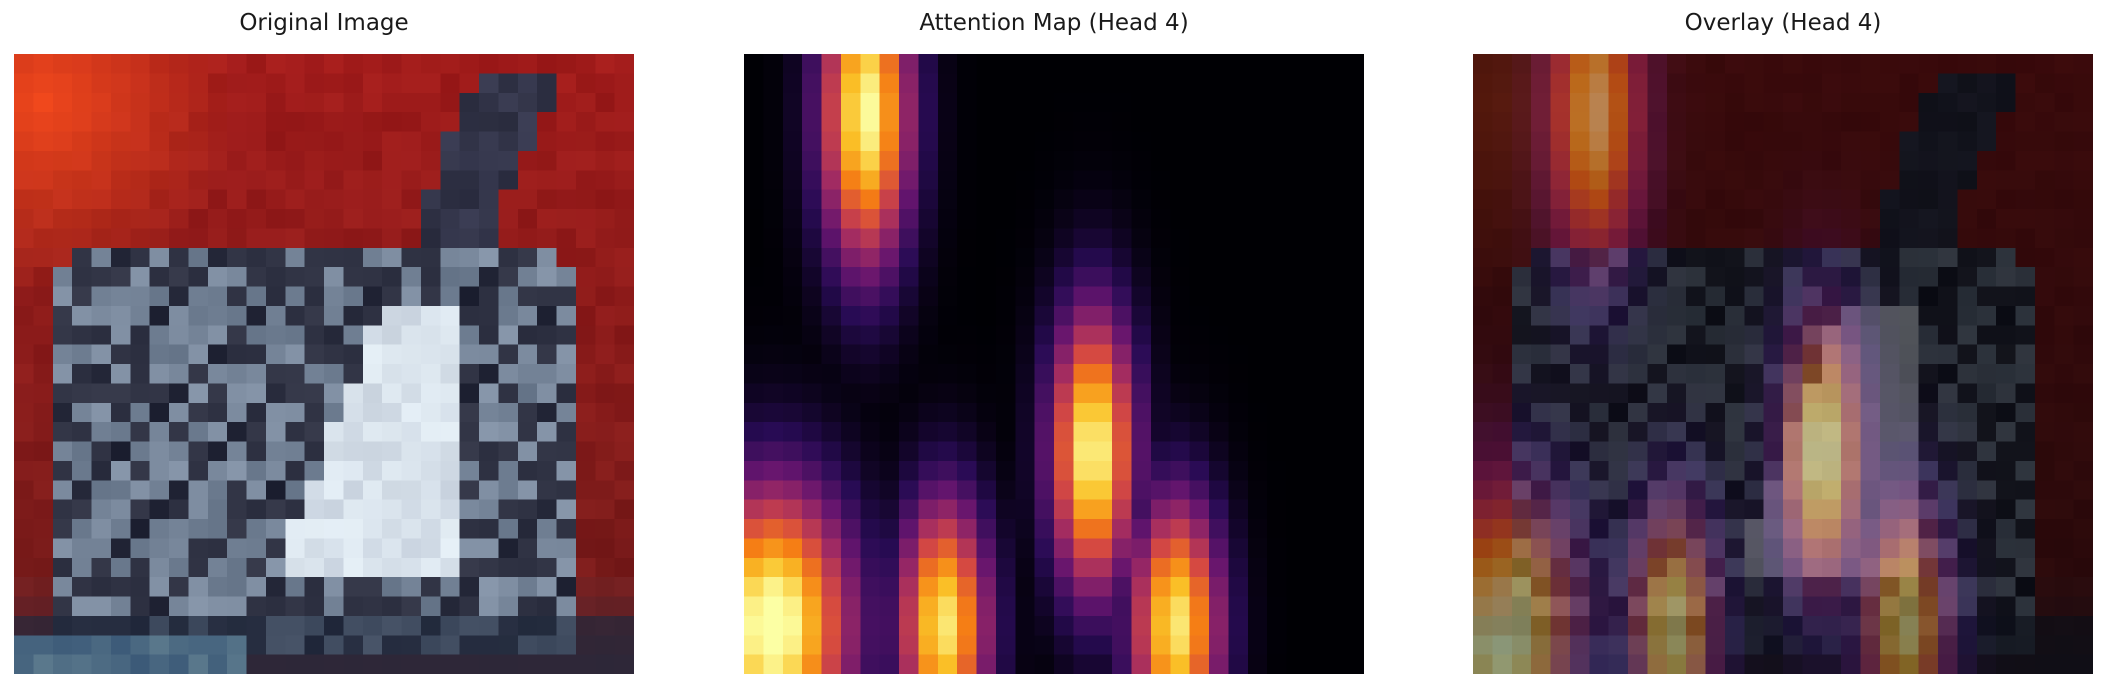 Image resolution: width=2106 pixels, height=688 pixels. What do you see at coordinates (1783, 23) in the screenshot?
I see `panel-title-overlay: Overlay (Head 4)` at bounding box center [1783, 23].